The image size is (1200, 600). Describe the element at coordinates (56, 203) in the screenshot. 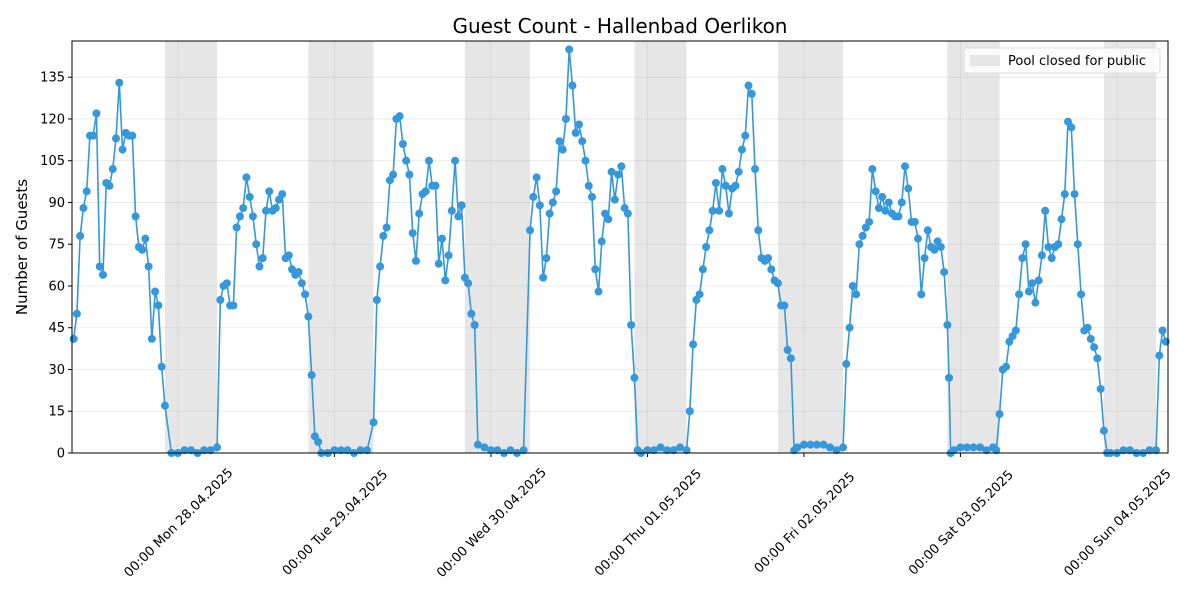

I see `y-tick-label: 90` at that location.